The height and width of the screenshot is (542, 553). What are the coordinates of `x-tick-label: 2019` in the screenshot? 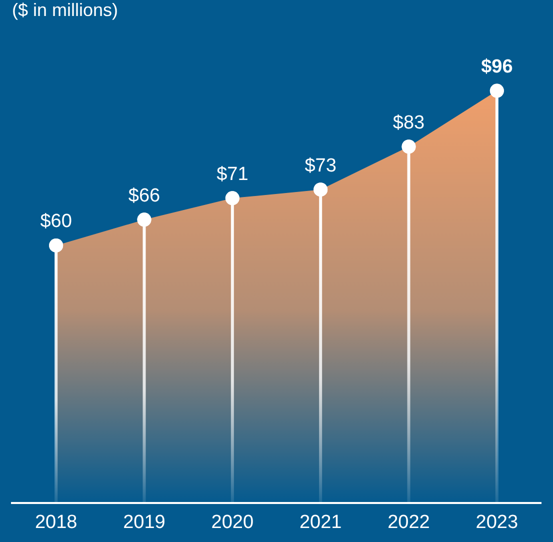 It's located at (144, 522).